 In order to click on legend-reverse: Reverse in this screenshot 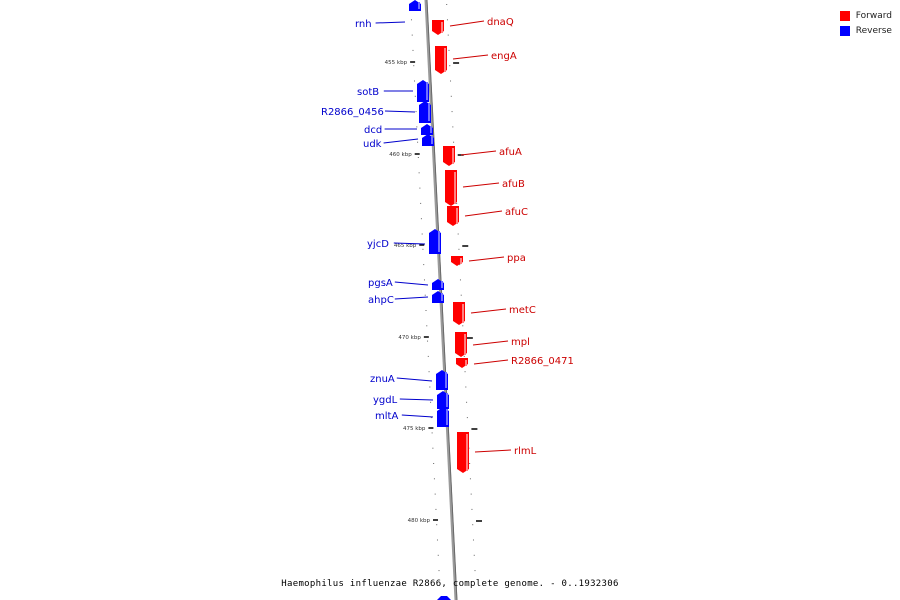, I will do `click(865, 30)`.